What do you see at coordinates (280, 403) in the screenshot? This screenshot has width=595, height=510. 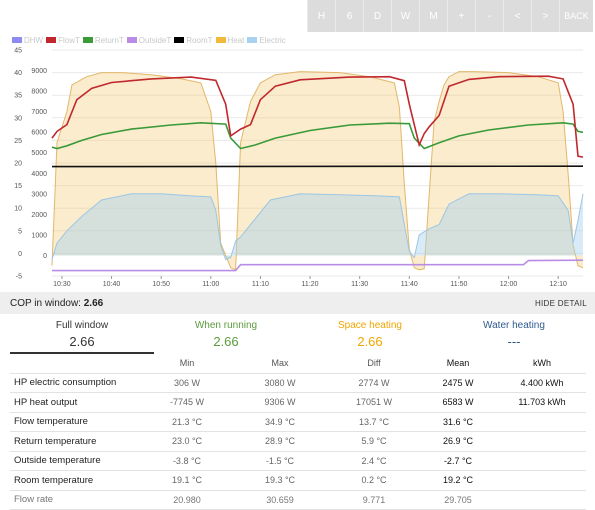 I see `row-max: 9306 W` at bounding box center [280, 403].